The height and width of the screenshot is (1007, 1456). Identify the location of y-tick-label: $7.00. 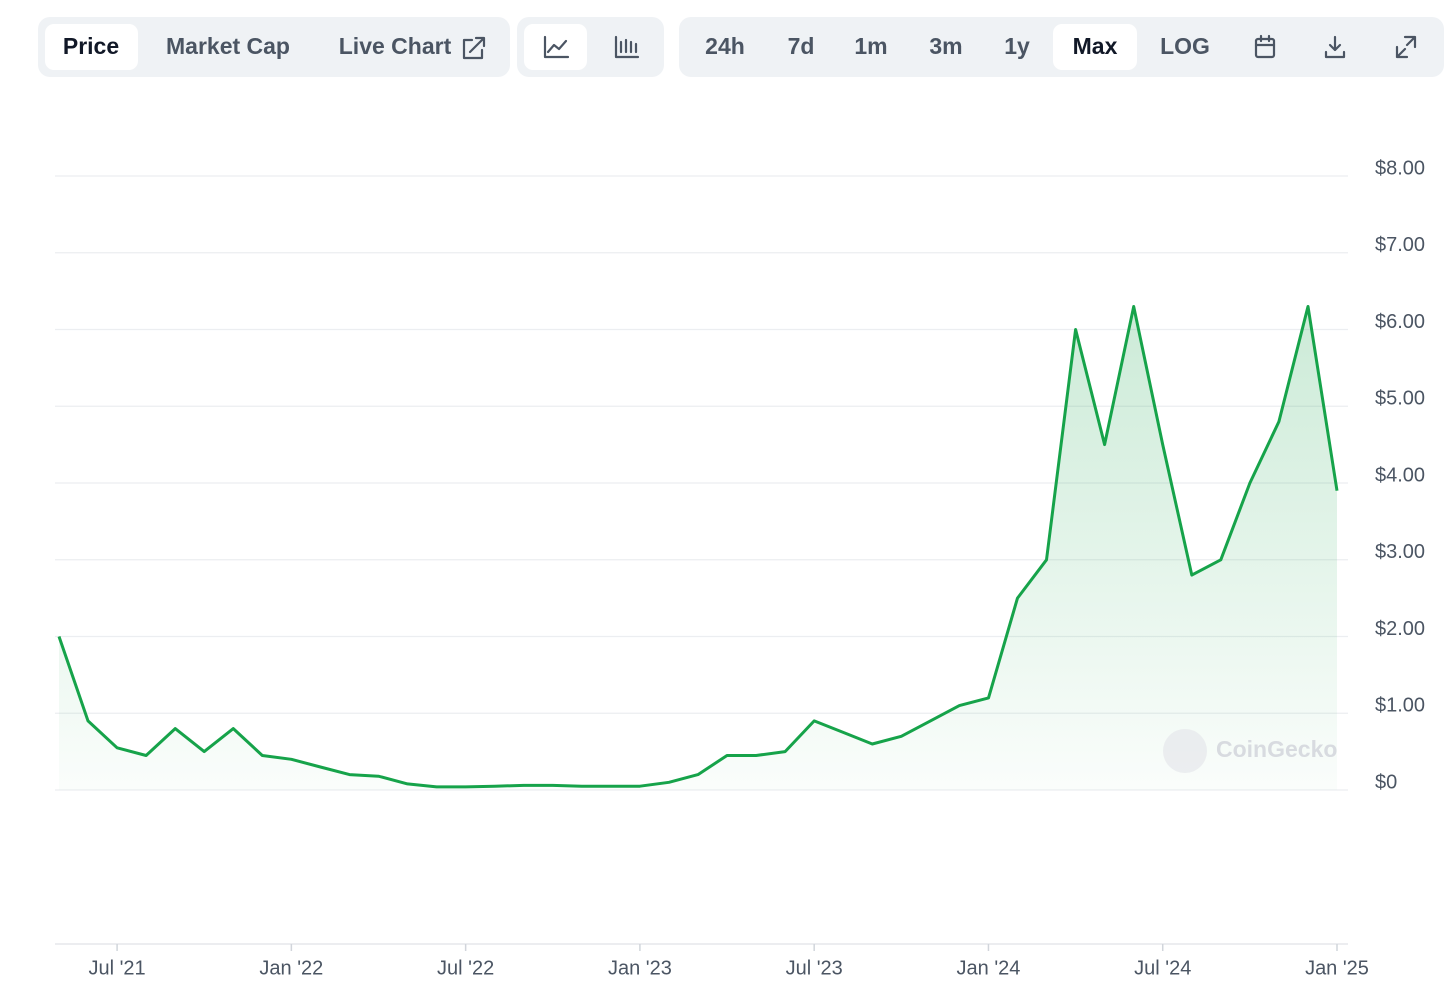
(1400, 245).